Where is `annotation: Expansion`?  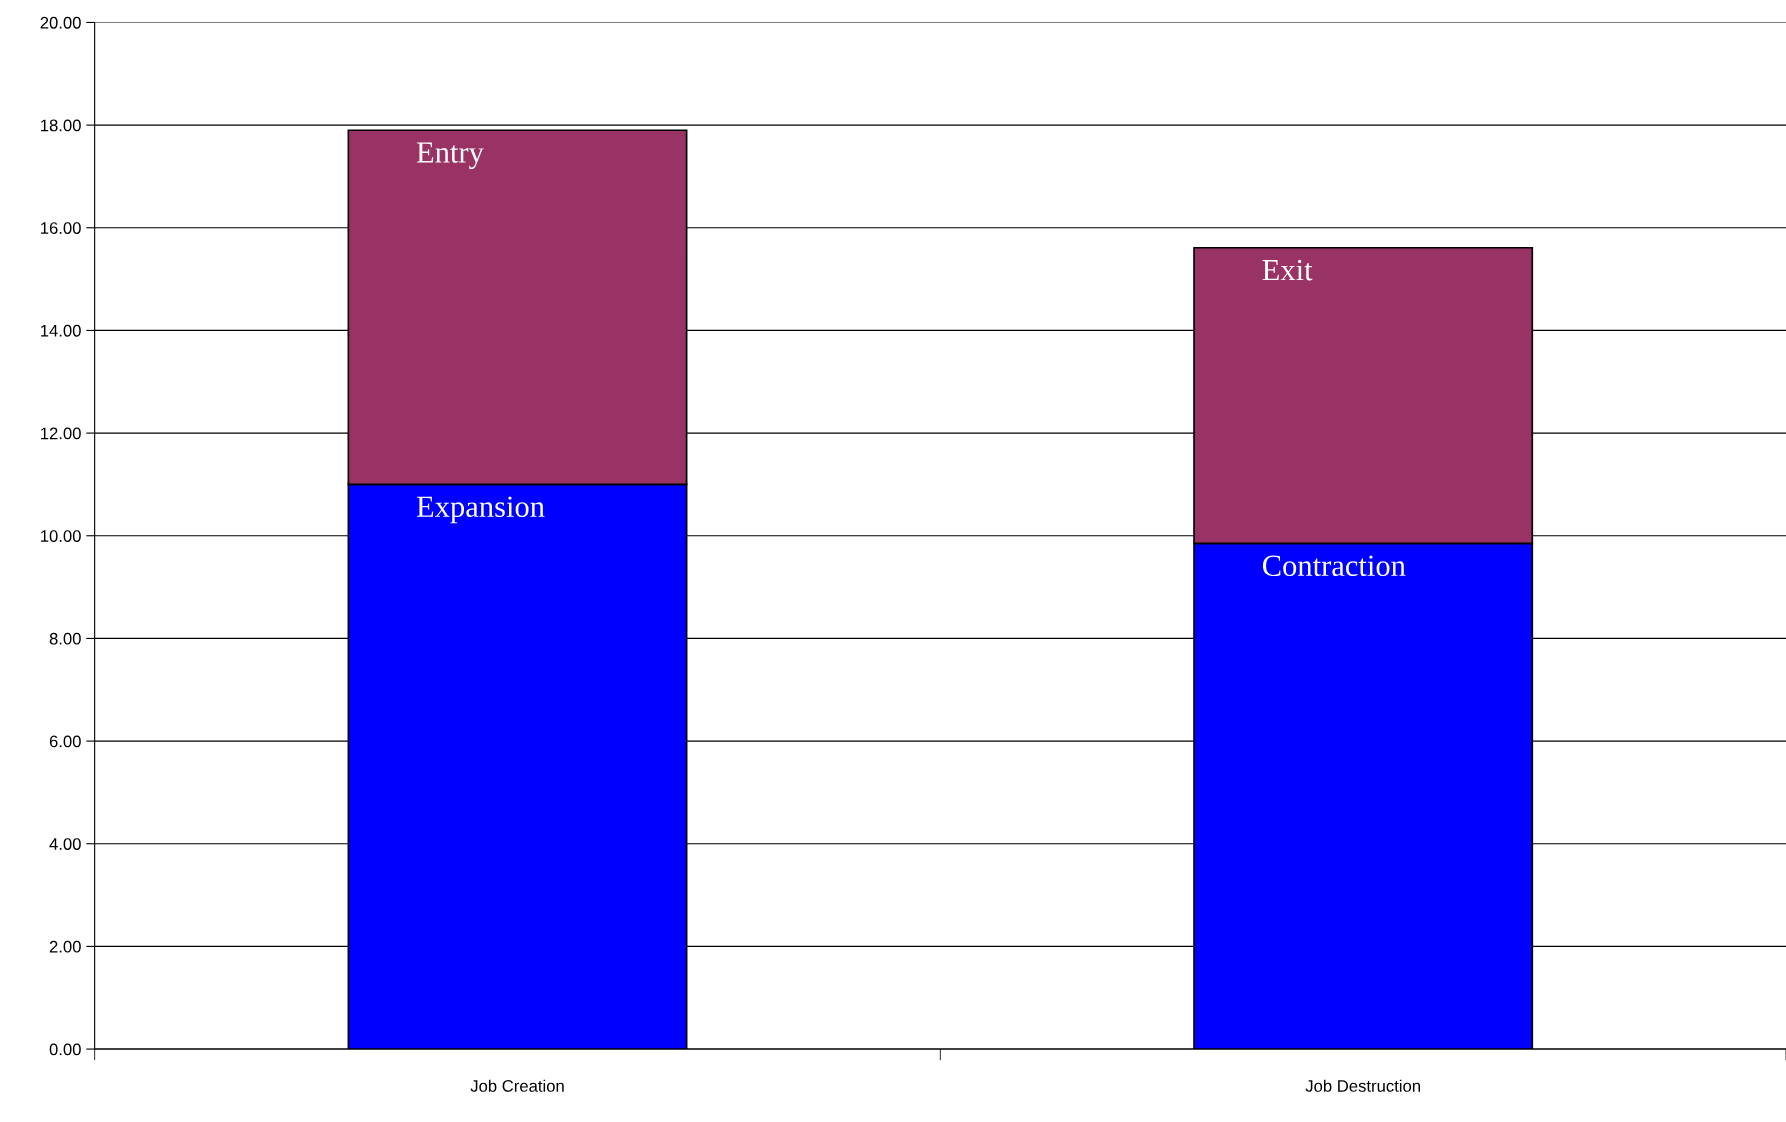 annotation: Expansion is located at coordinates (480, 510).